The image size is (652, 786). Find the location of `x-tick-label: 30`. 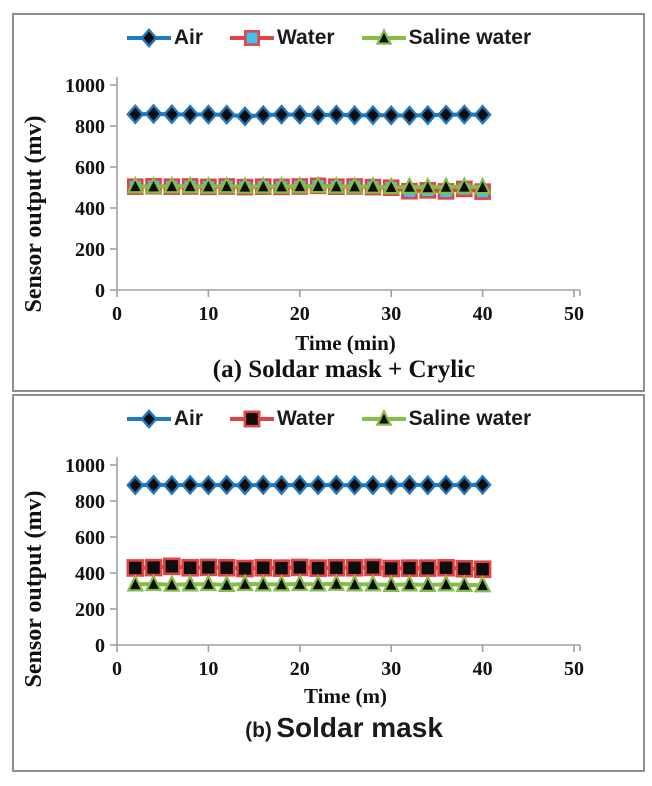

x-tick-label: 30 is located at coordinates (391, 669).